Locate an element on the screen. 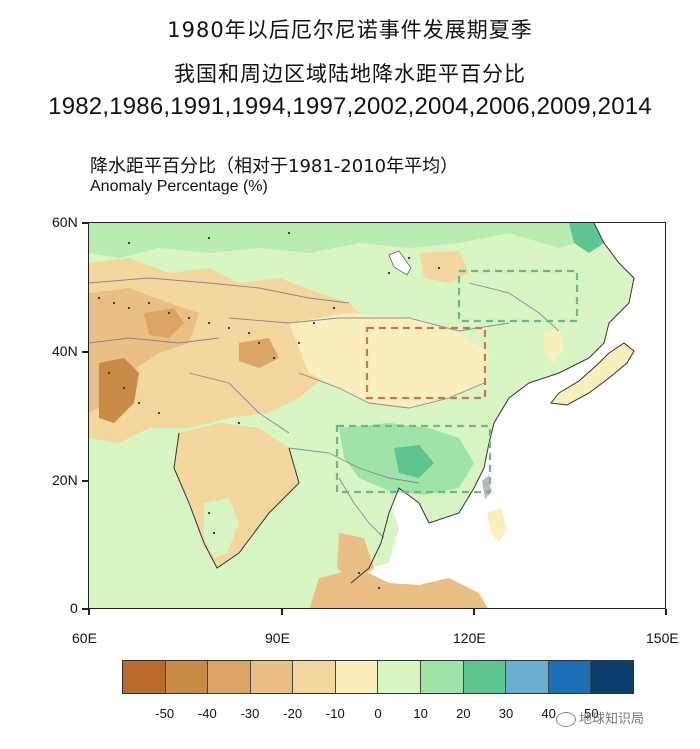 Image resolution: width=700 pixels, height=749 pixels. xlabel-150e: 150E is located at coordinates (662, 638).